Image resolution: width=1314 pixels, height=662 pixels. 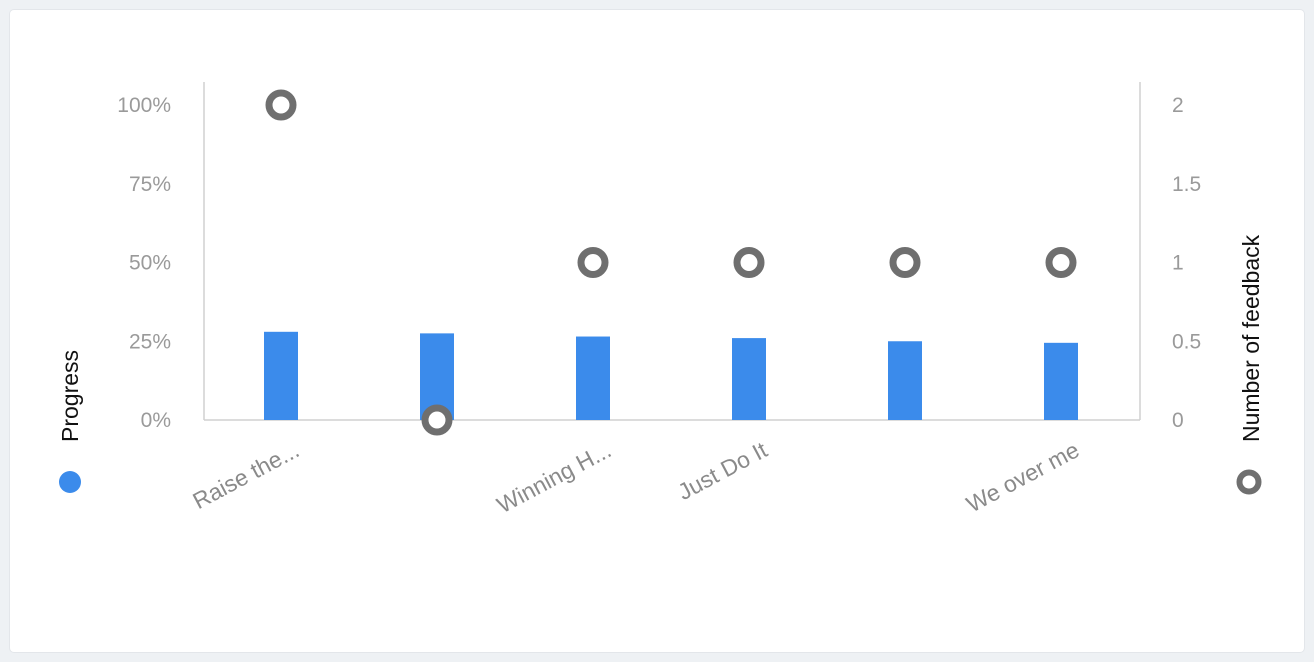 I want to click on left-tick-label: 75%, so click(x=150, y=184).